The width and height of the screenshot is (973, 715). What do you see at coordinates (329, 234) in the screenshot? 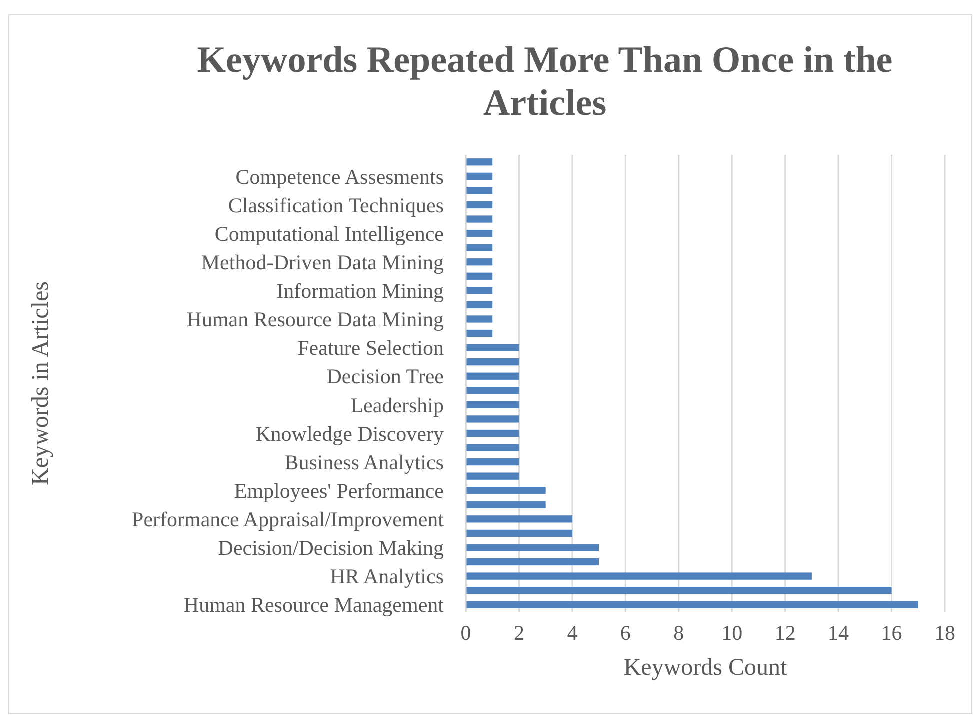
I see `y-tick-label: Computational Intelligence` at bounding box center [329, 234].